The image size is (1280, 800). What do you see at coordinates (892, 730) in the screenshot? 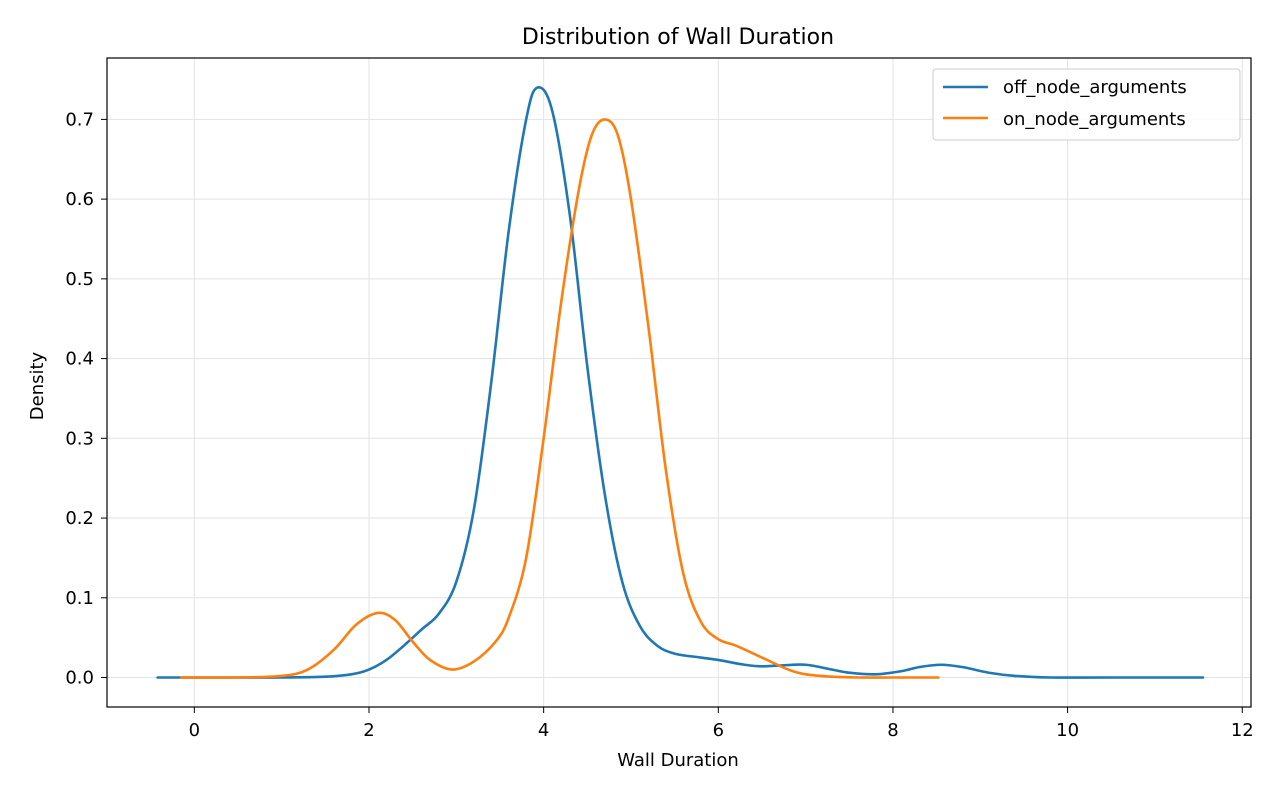
I see `x-tick-label: 8` at bounding box center [892, 730].